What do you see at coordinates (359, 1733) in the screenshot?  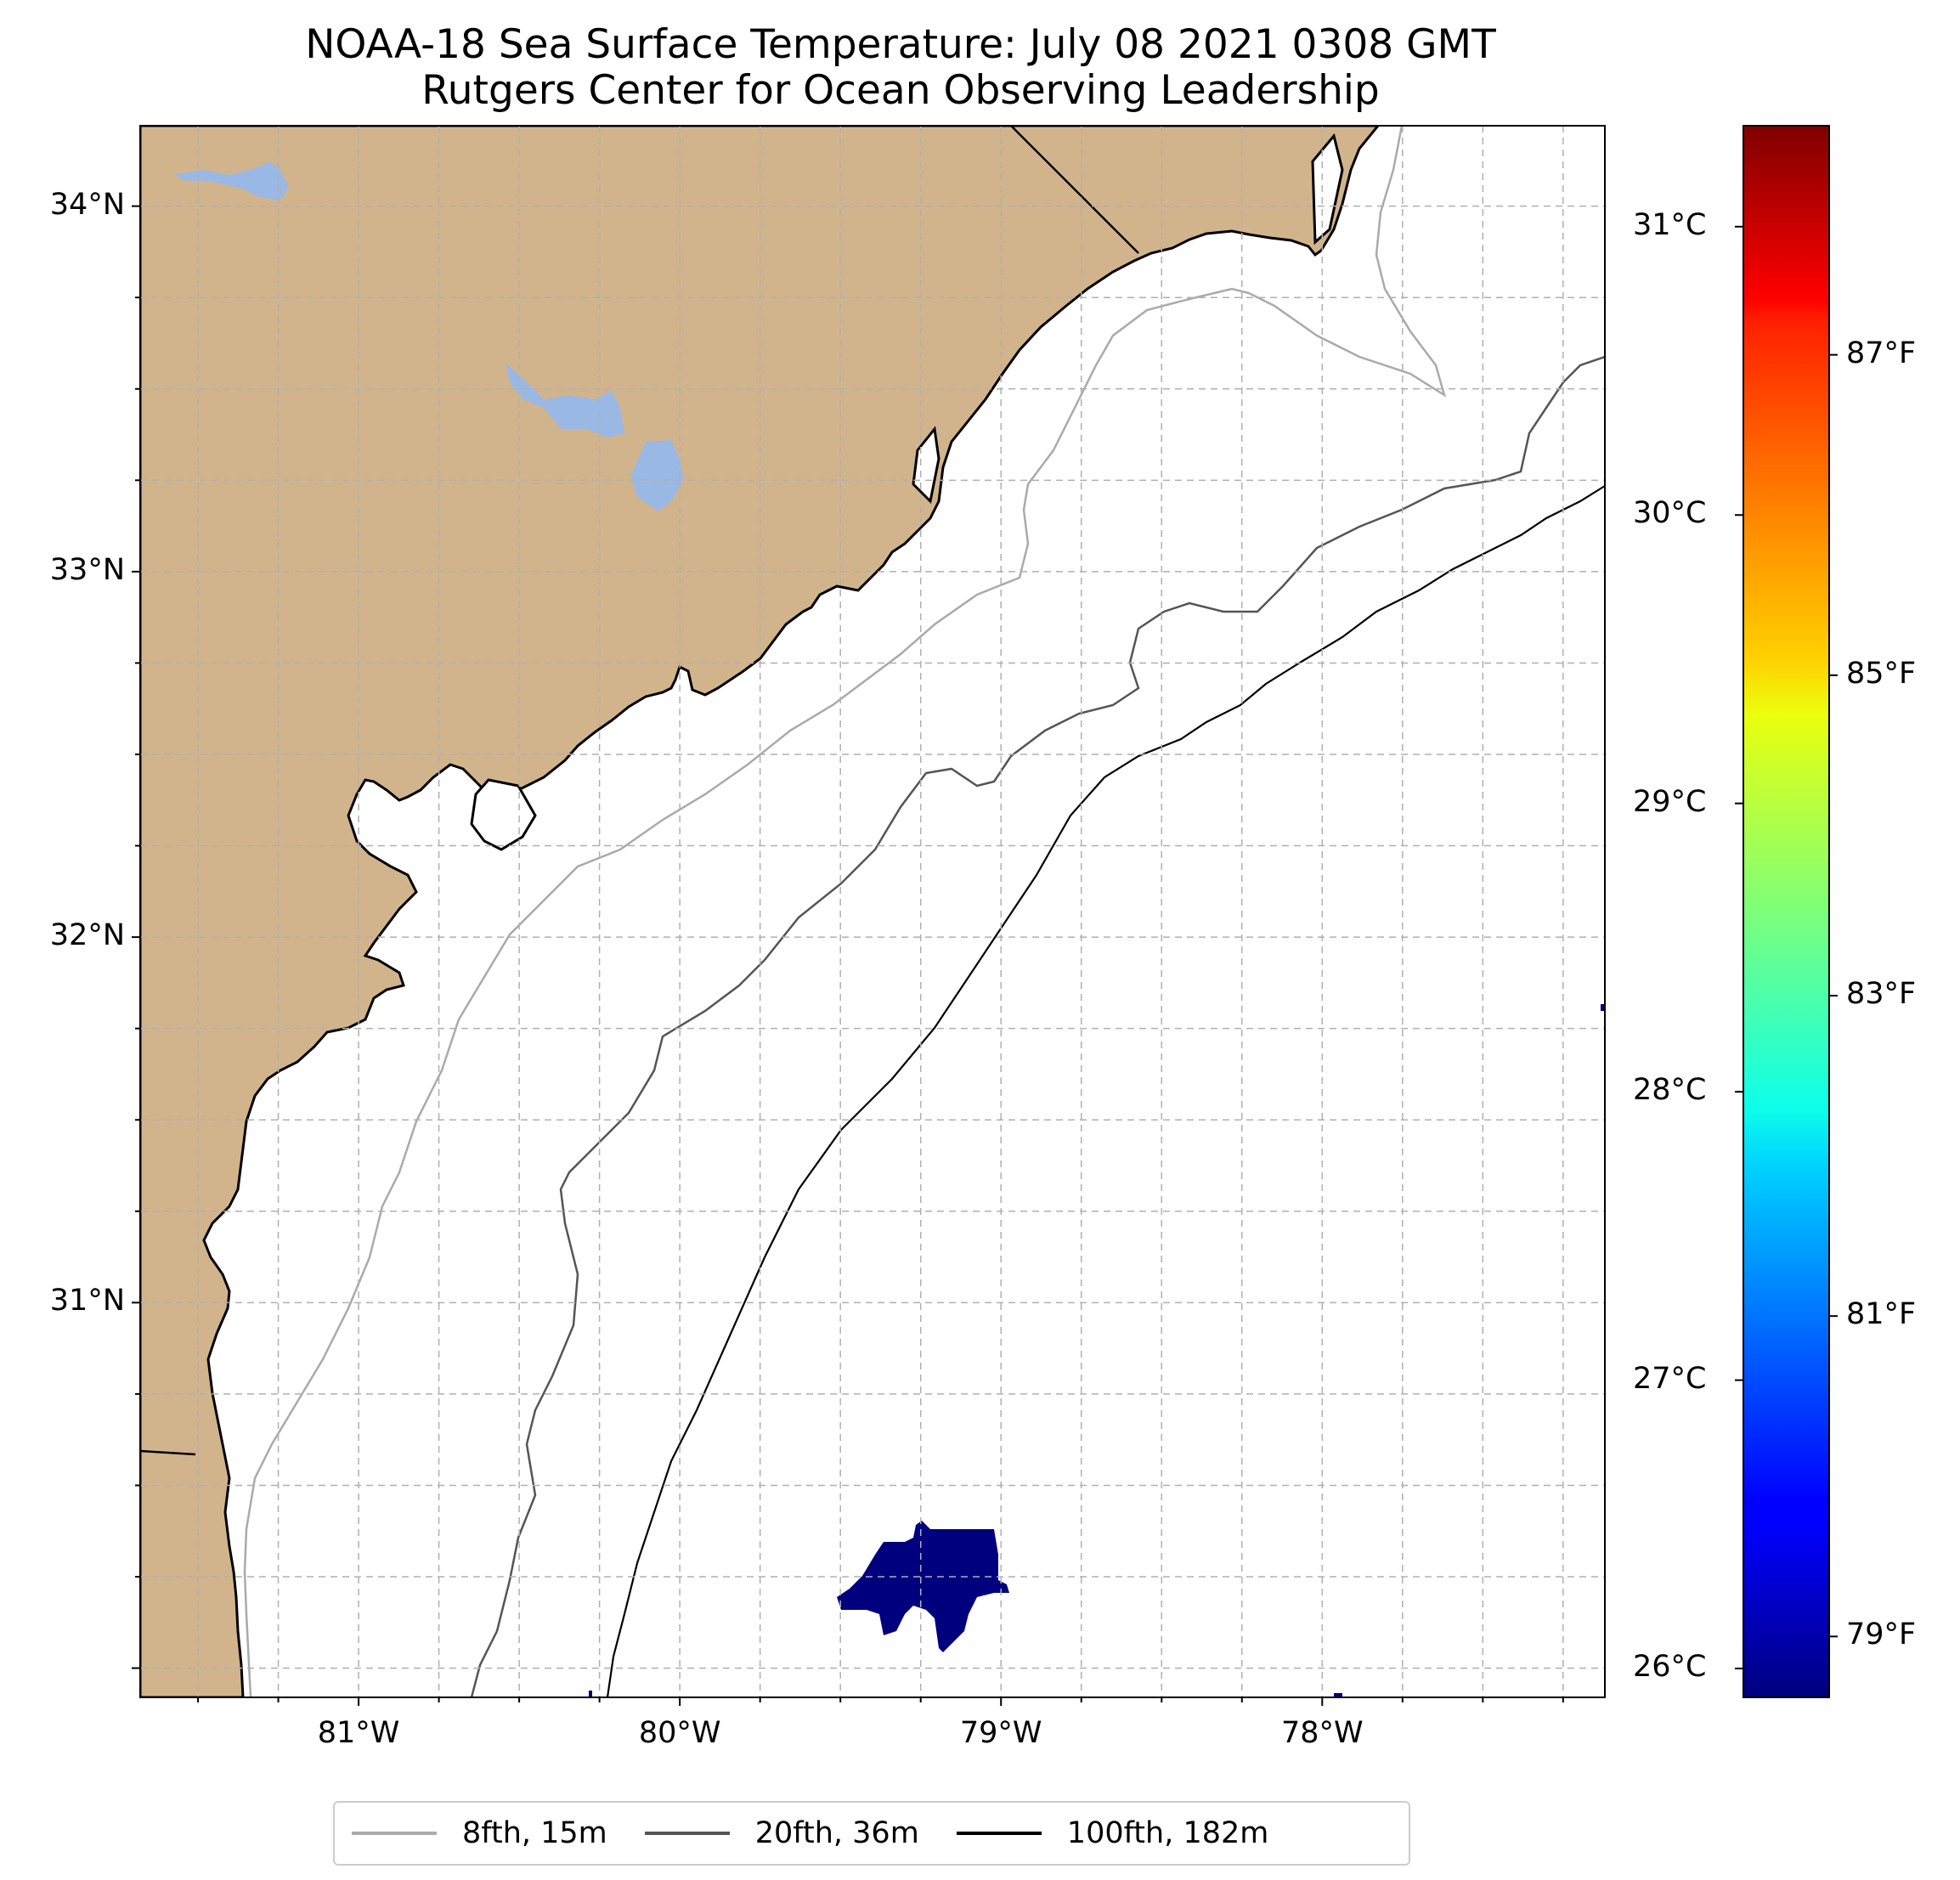 I see `lon-tick-label: 81°W` at bounding box center [359, 1733].